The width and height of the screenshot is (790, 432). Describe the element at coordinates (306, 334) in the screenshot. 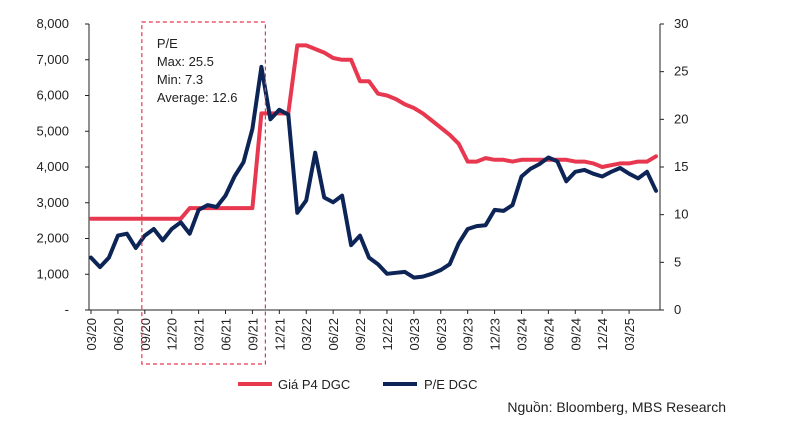

I see `x-tick-label: 03/22` at that location.